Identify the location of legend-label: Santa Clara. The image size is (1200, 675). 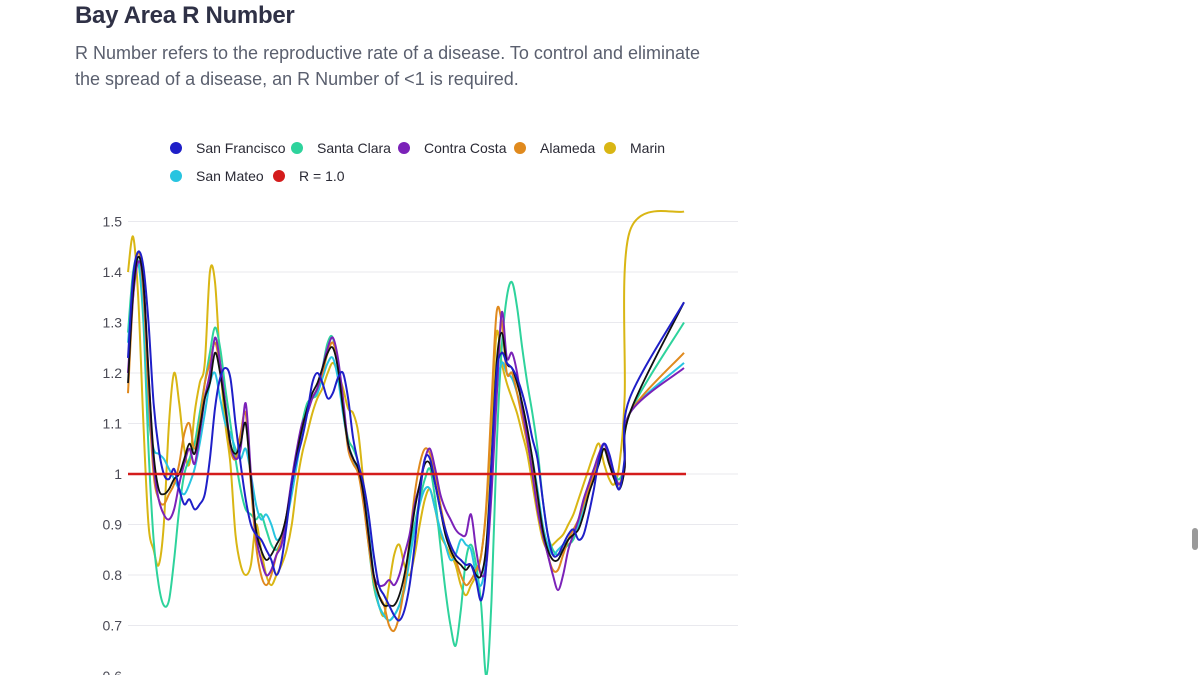
(354, 148).